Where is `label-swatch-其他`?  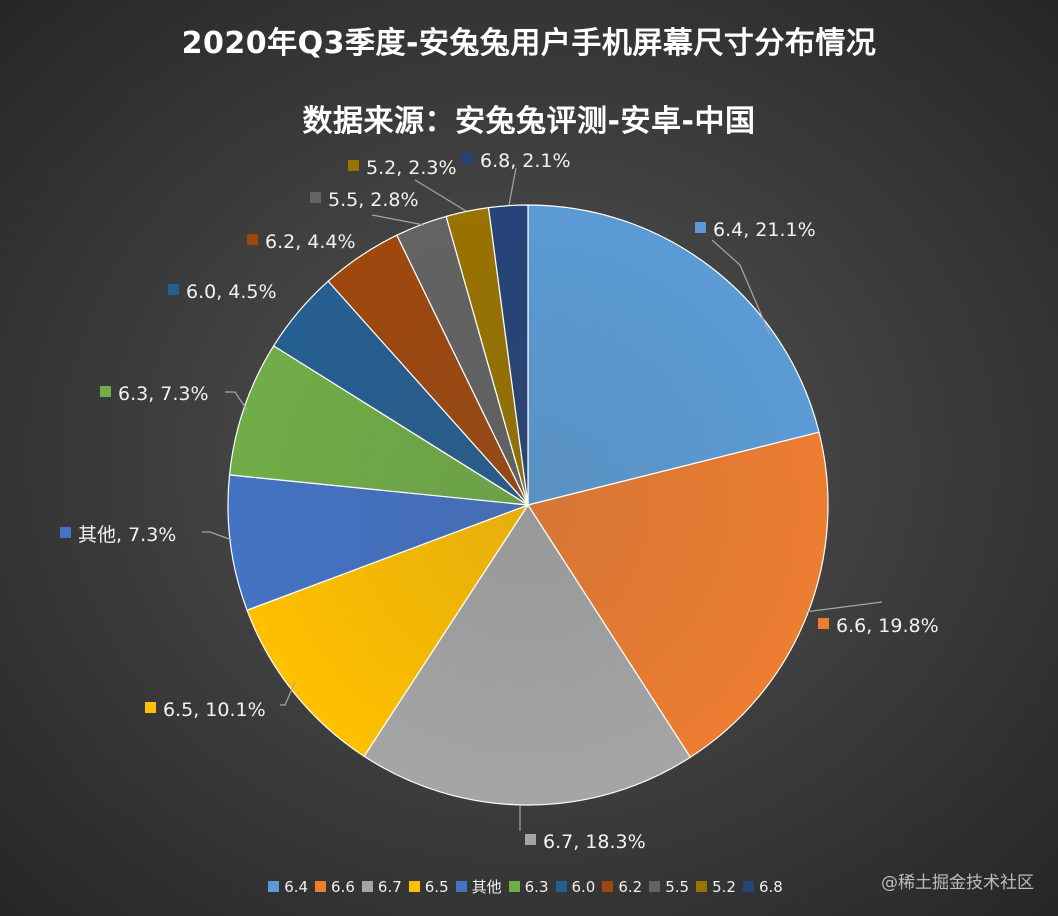
label-swatch-其他 is located at coordinates (65, 532).